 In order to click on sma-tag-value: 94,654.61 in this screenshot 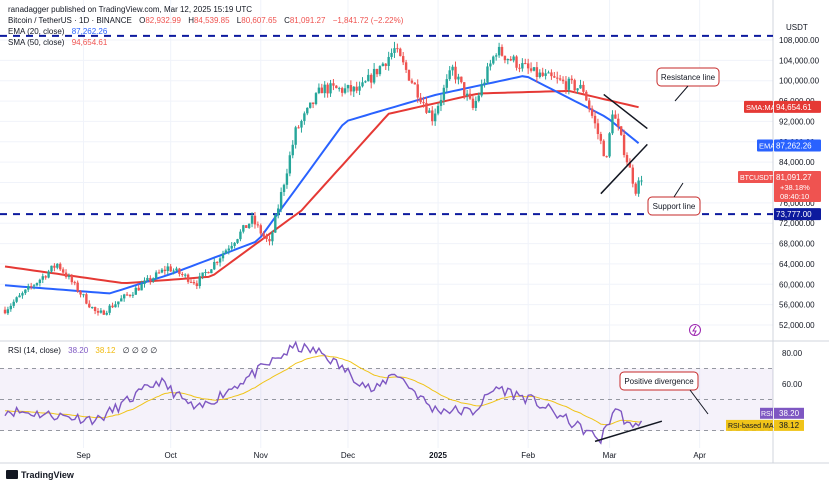, I will do `click(794, 107)`.